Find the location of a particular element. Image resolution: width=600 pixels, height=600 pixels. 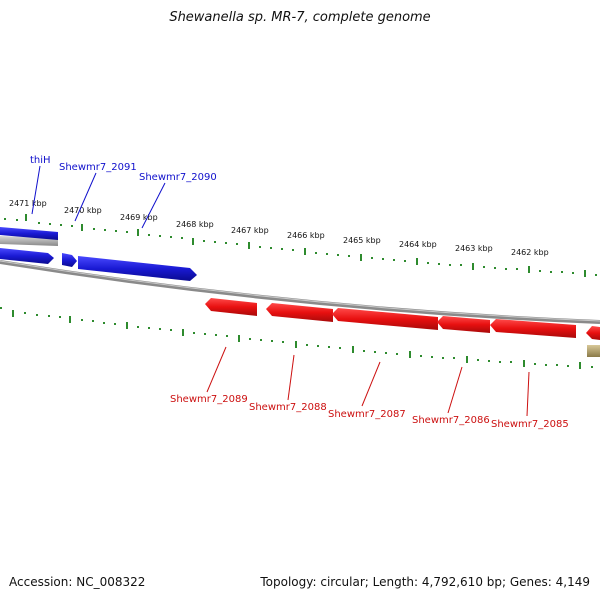

reverse-leader-lines is located at coordinates (368, 381).